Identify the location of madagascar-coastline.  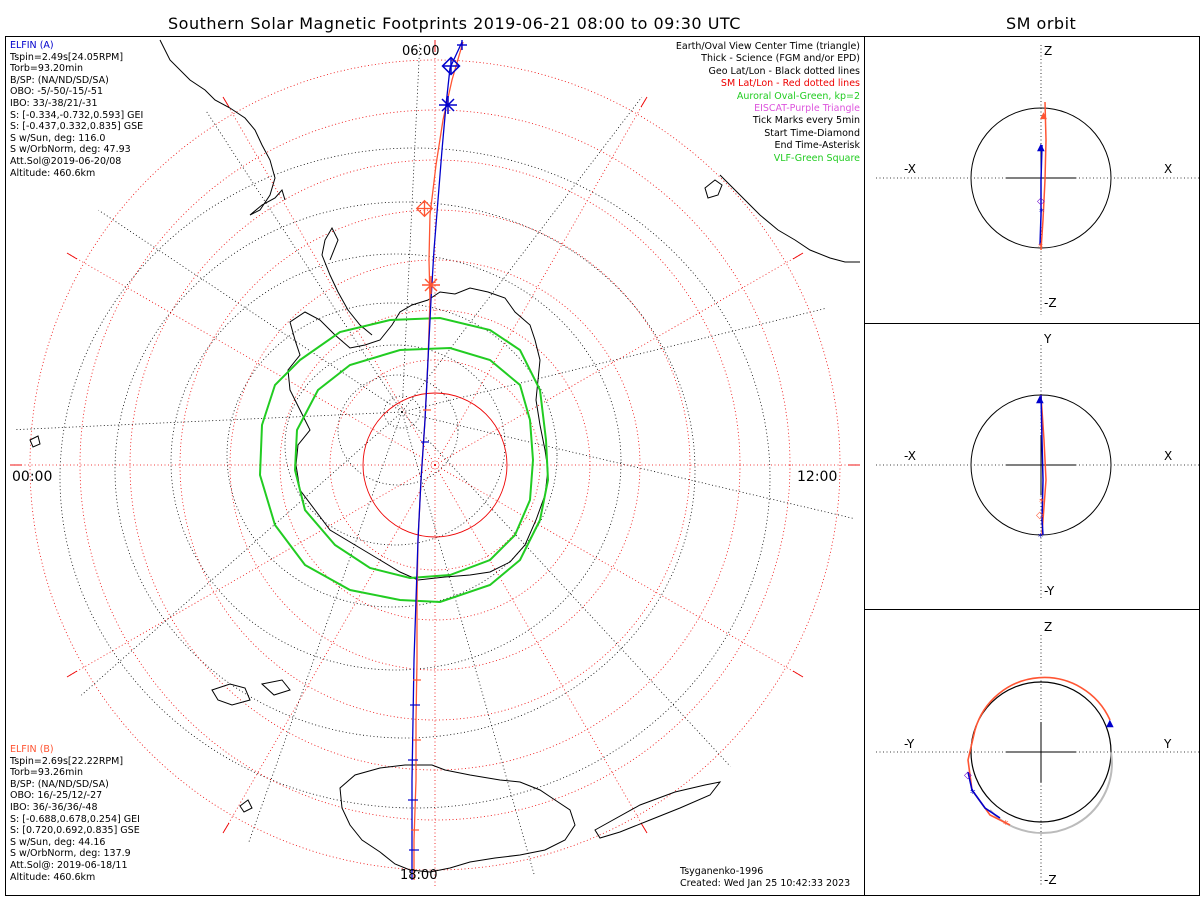
(658, 810).